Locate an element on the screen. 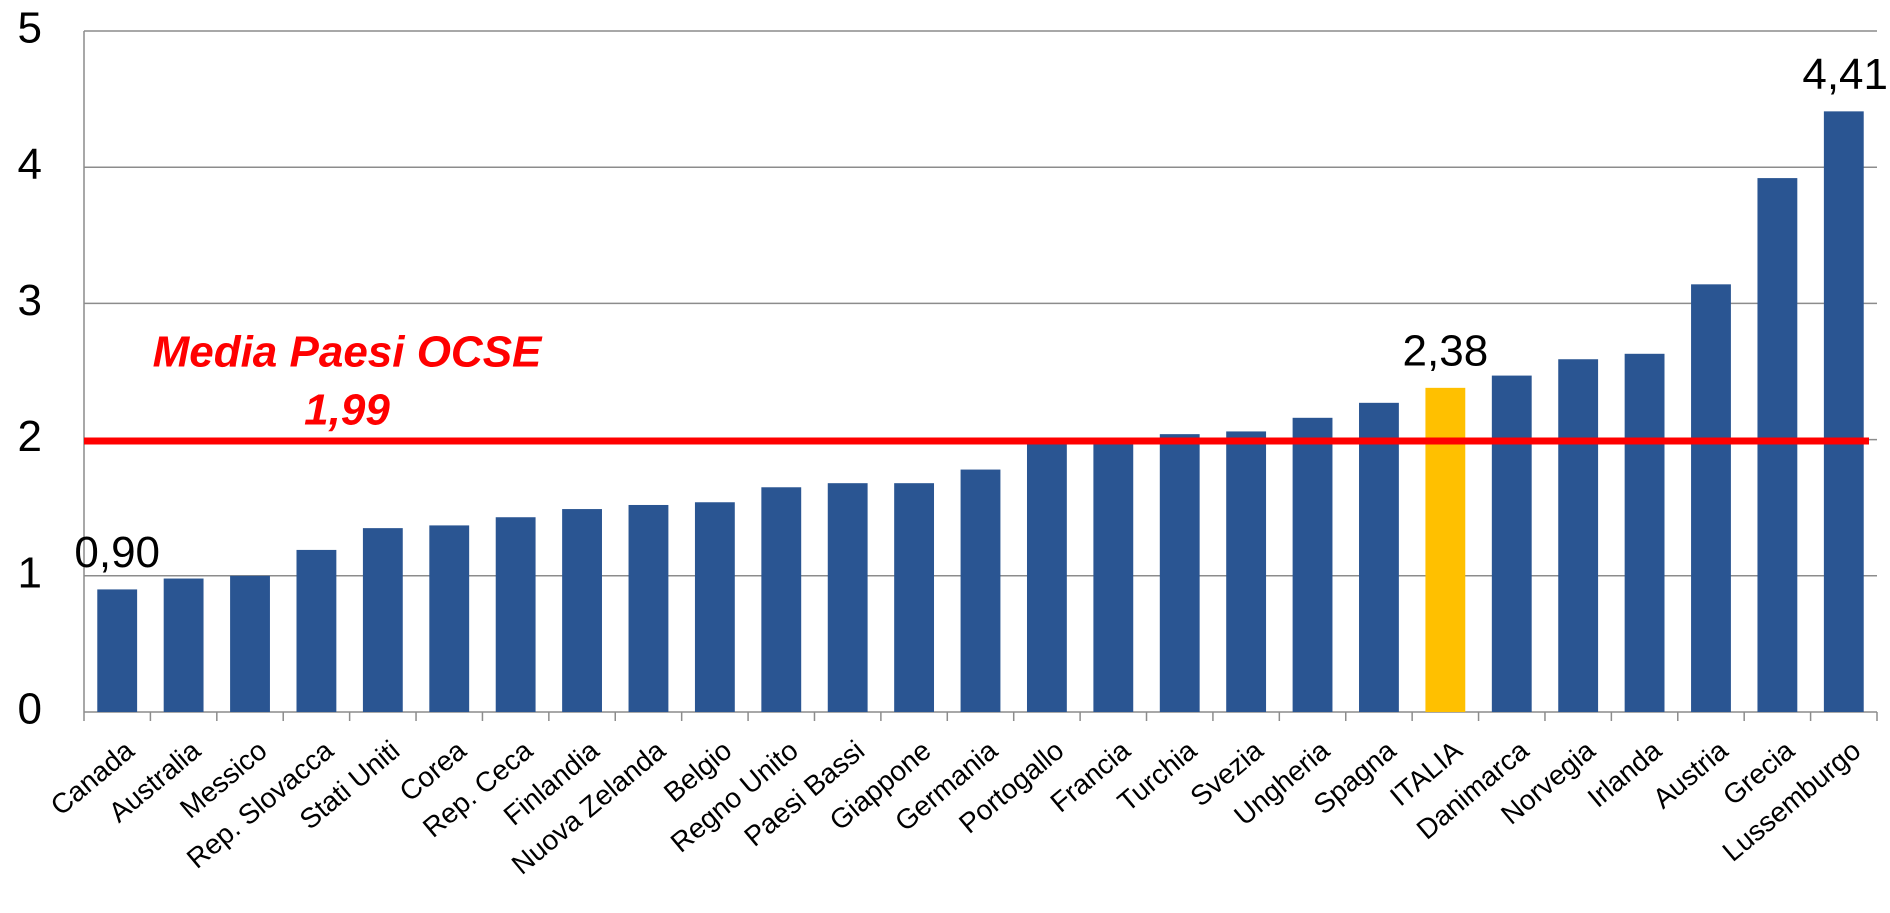  reference-label: 1,99 is located at coordinates (347, 410).